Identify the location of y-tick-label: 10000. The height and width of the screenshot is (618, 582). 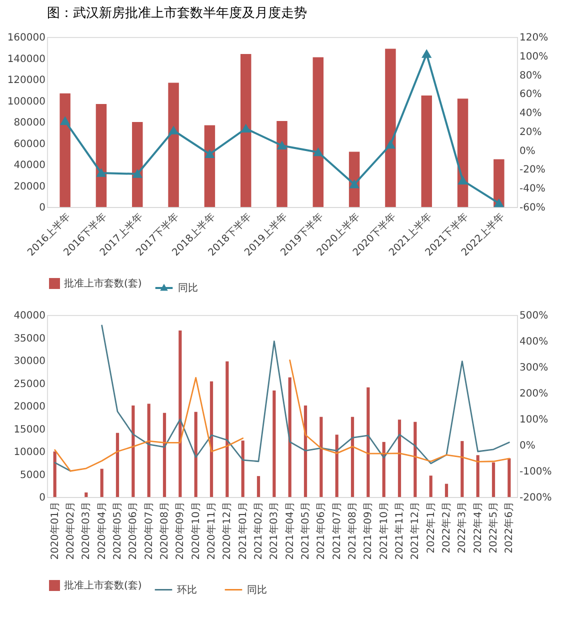
(30, 452).